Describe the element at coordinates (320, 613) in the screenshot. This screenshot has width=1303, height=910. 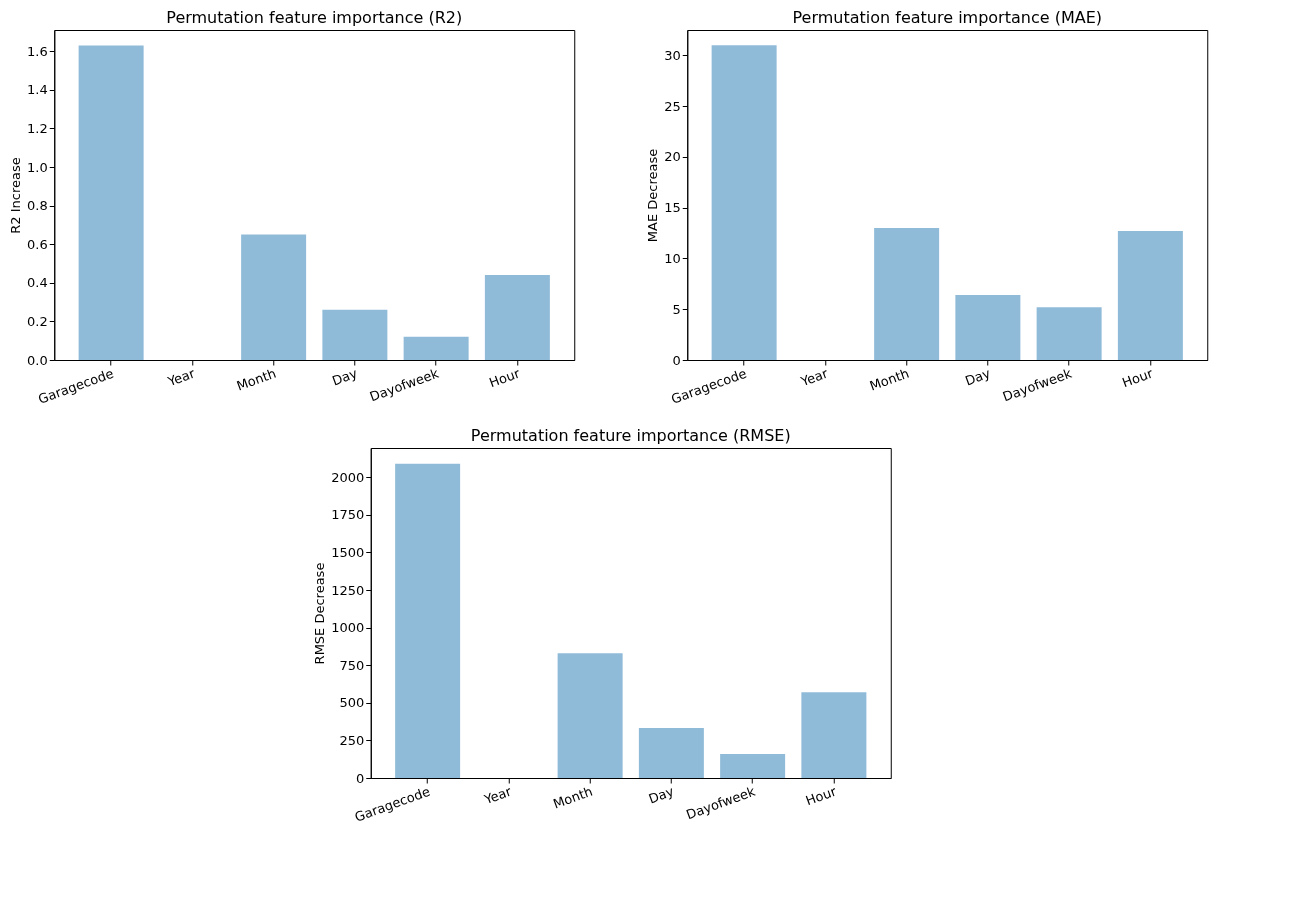
I see `y-axis-title: RMSE Decrease` at that location.